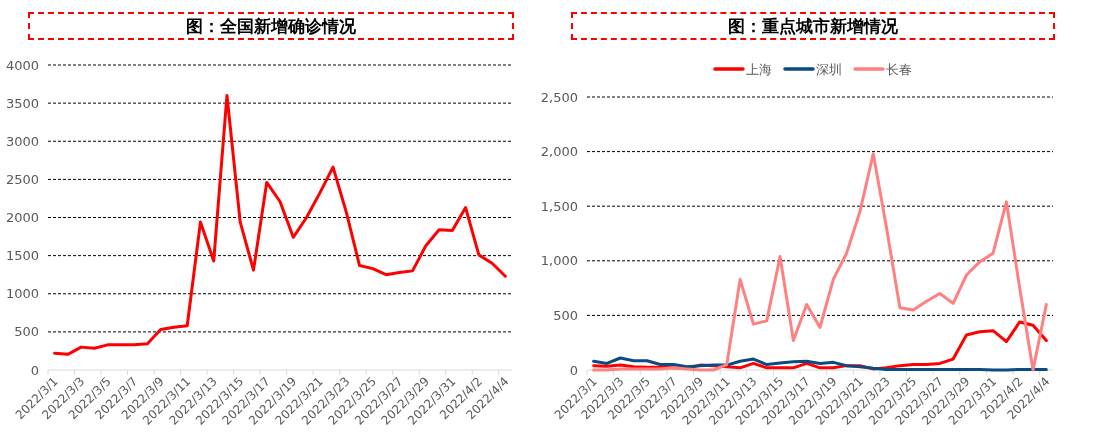  What do you see at coordinates (759, 69) in the screenshot?
I see `legend-label: 上海` at bounding box center [759, 69].